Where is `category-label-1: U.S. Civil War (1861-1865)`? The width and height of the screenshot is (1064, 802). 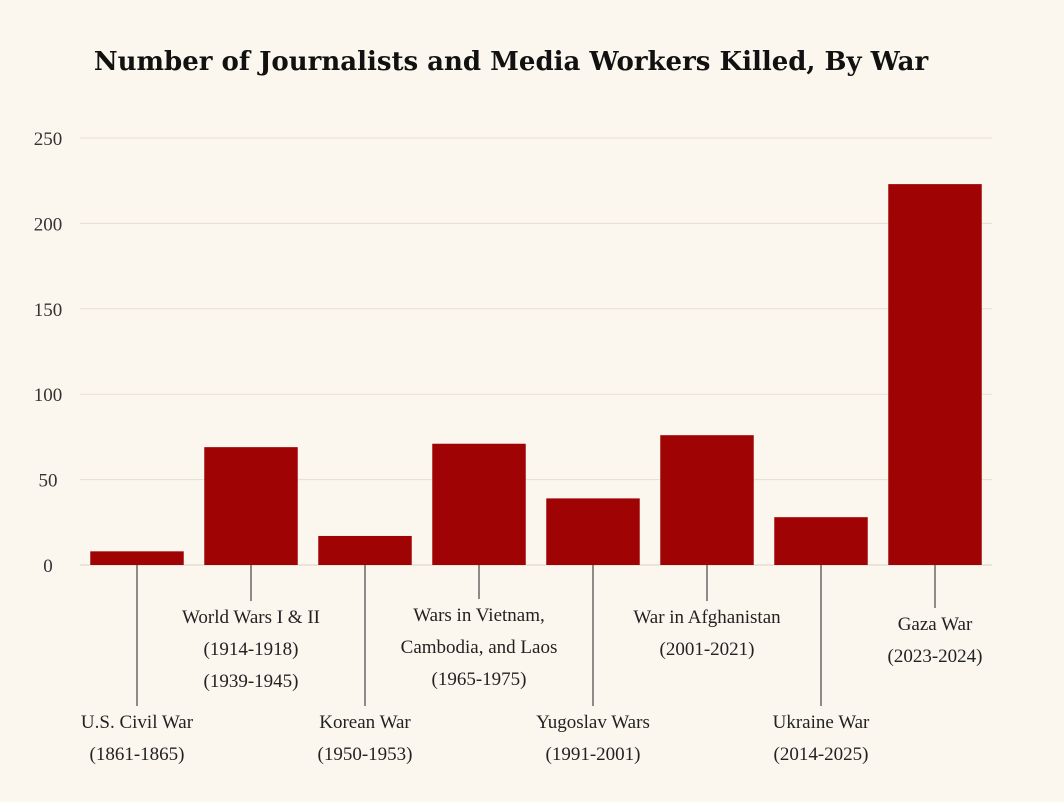
category-label-1: U.S. Civil War (1861-1865) is located at coordinates (137, 738).